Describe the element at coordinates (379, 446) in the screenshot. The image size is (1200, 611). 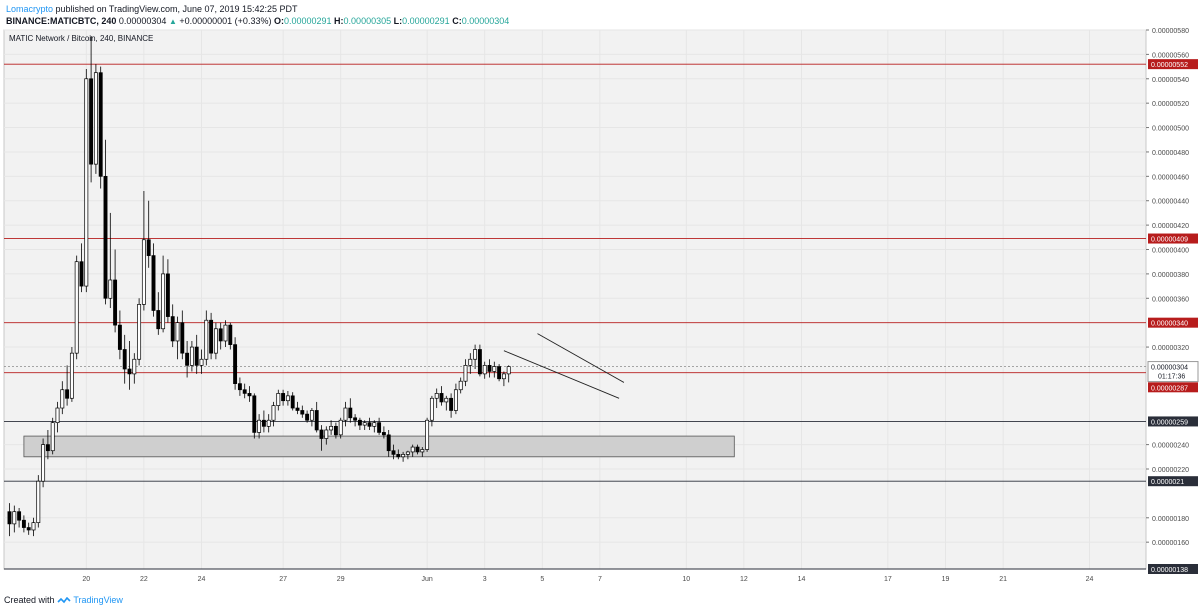
I see `support-zone-box` at that location.